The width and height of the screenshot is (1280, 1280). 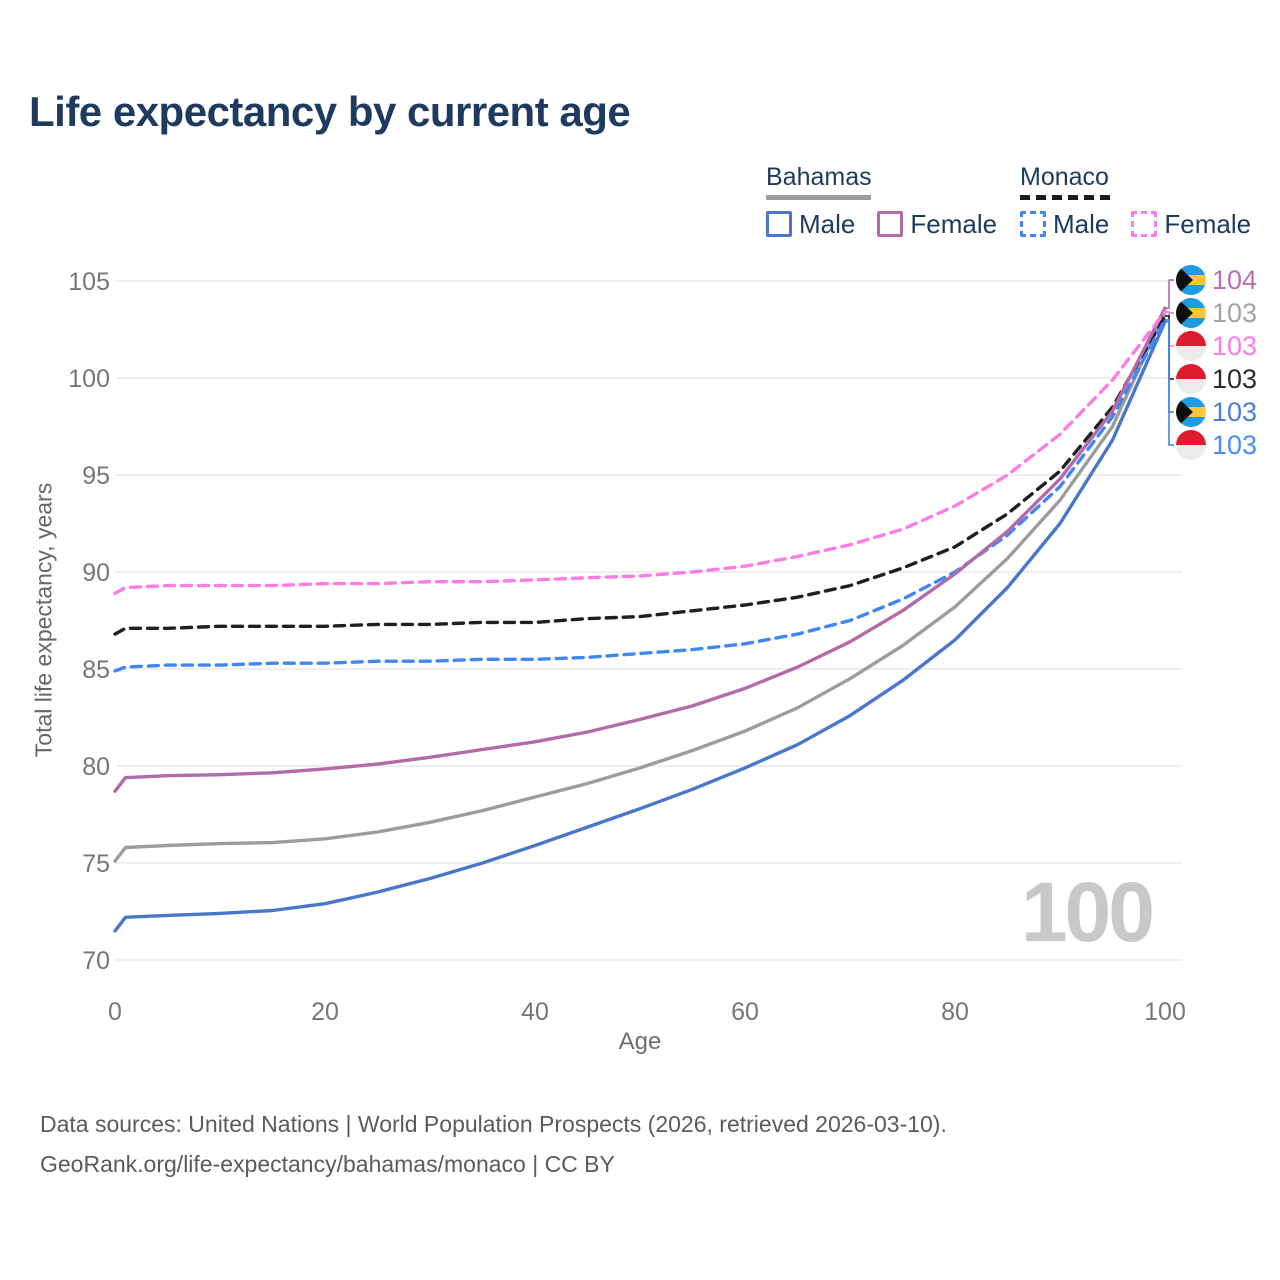 I want to click on x-tick-20: 20, so click(x=325, y=1012).